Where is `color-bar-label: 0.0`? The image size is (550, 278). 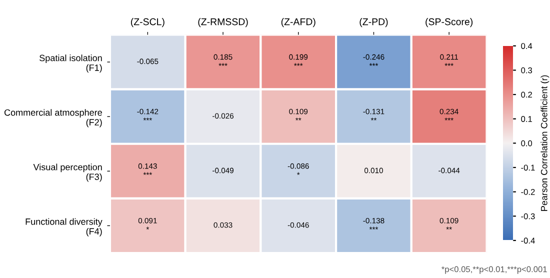
color-bar-label: 0.0 is located at coordinates (526, 143).